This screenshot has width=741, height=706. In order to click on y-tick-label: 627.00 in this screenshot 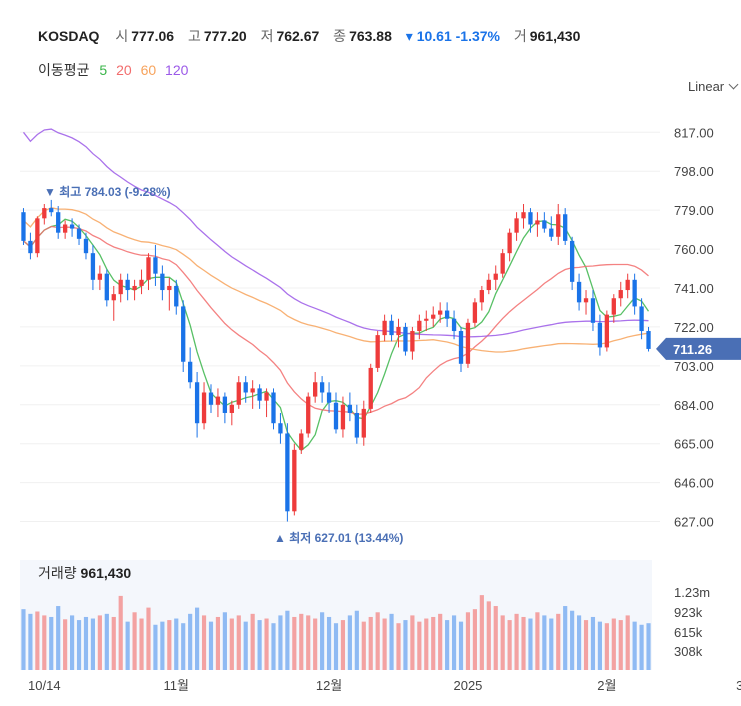, I will do `click(694, 522)`.